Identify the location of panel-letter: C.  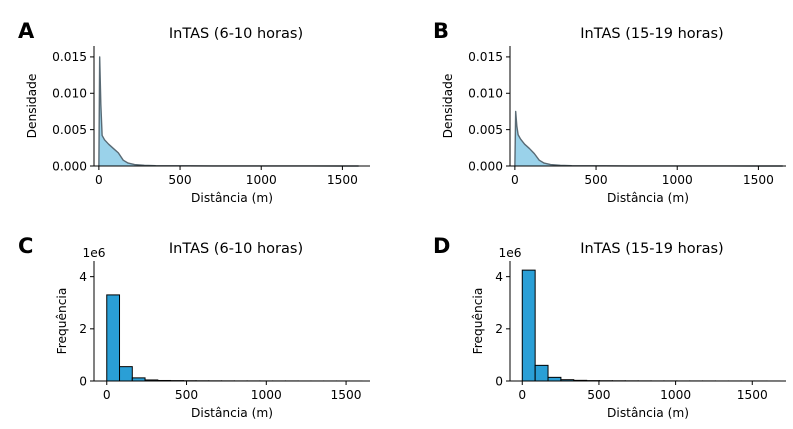
(25, 246).